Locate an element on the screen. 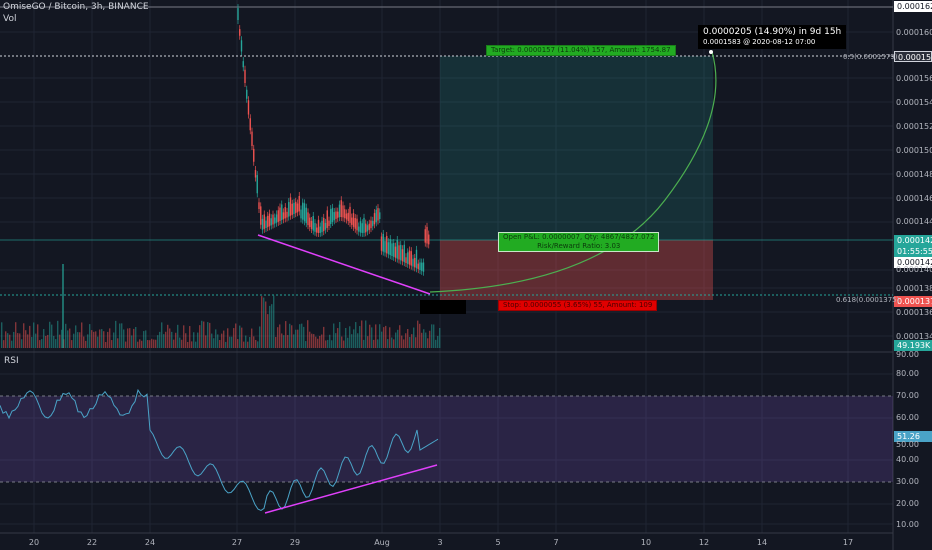 The image size is (932, 550). time-label: 20 is located at coordinates (34, 542).